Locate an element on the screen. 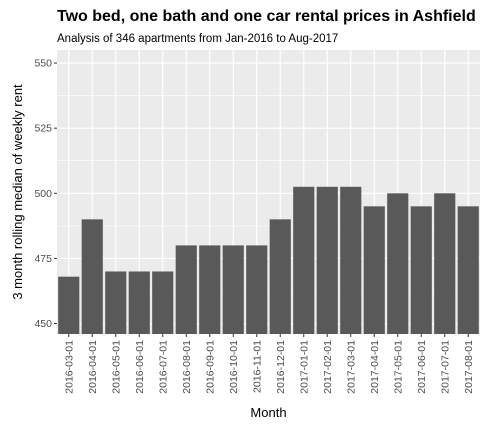 The height and width of the screenshot is (441, 491). x-tick-label: 2017-03-01 is located at coordinates (351, 367).